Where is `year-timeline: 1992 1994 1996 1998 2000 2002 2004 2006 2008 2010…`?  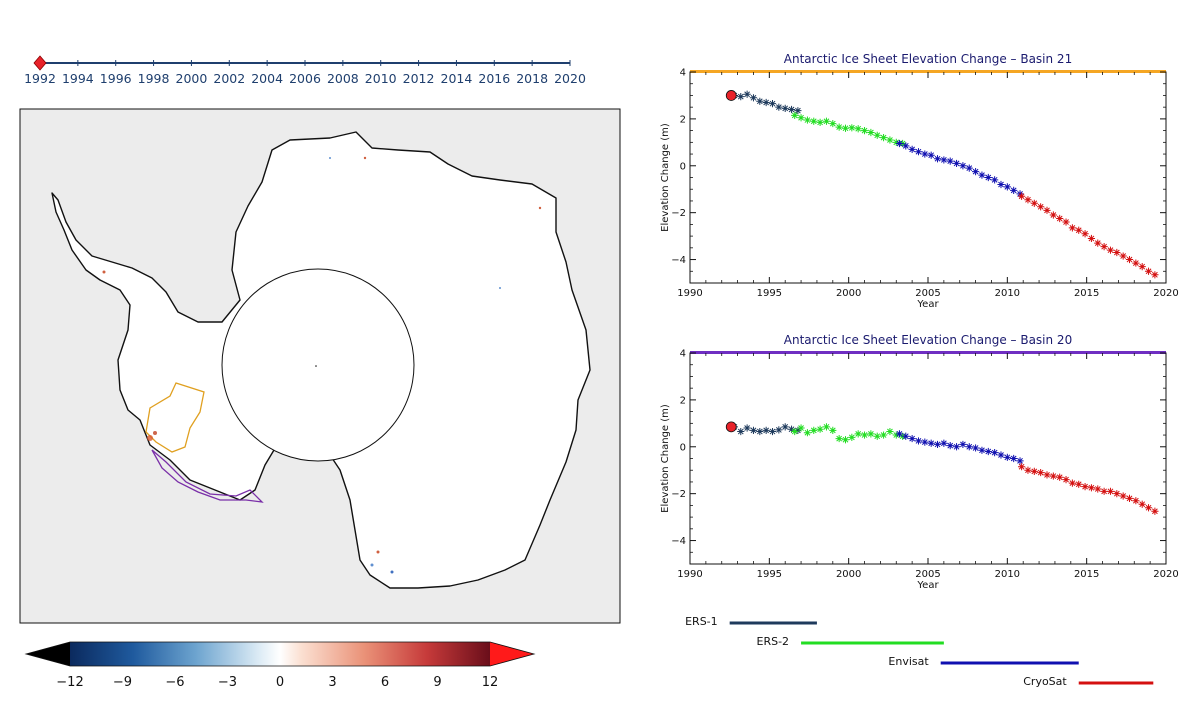 year-timeline: 1992 1994 1996 1998 2000 2002 2004 2006 2008 2010… is located at coordinates (305, 70).